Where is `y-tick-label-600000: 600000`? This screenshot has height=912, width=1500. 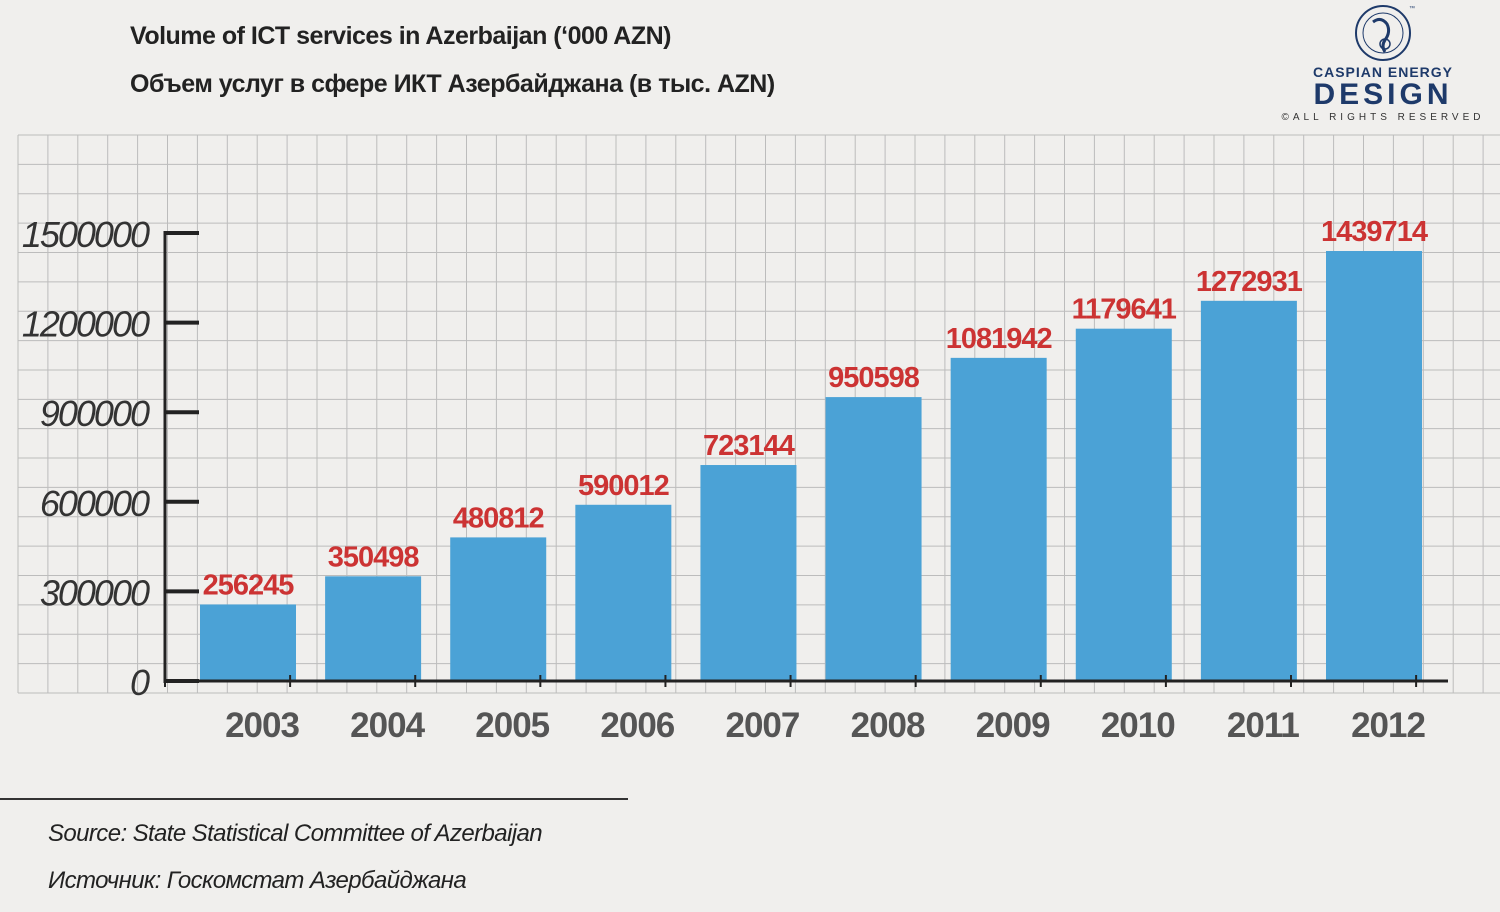 y-tick-label-600000: 600000 is located at coordinates (95, 503).